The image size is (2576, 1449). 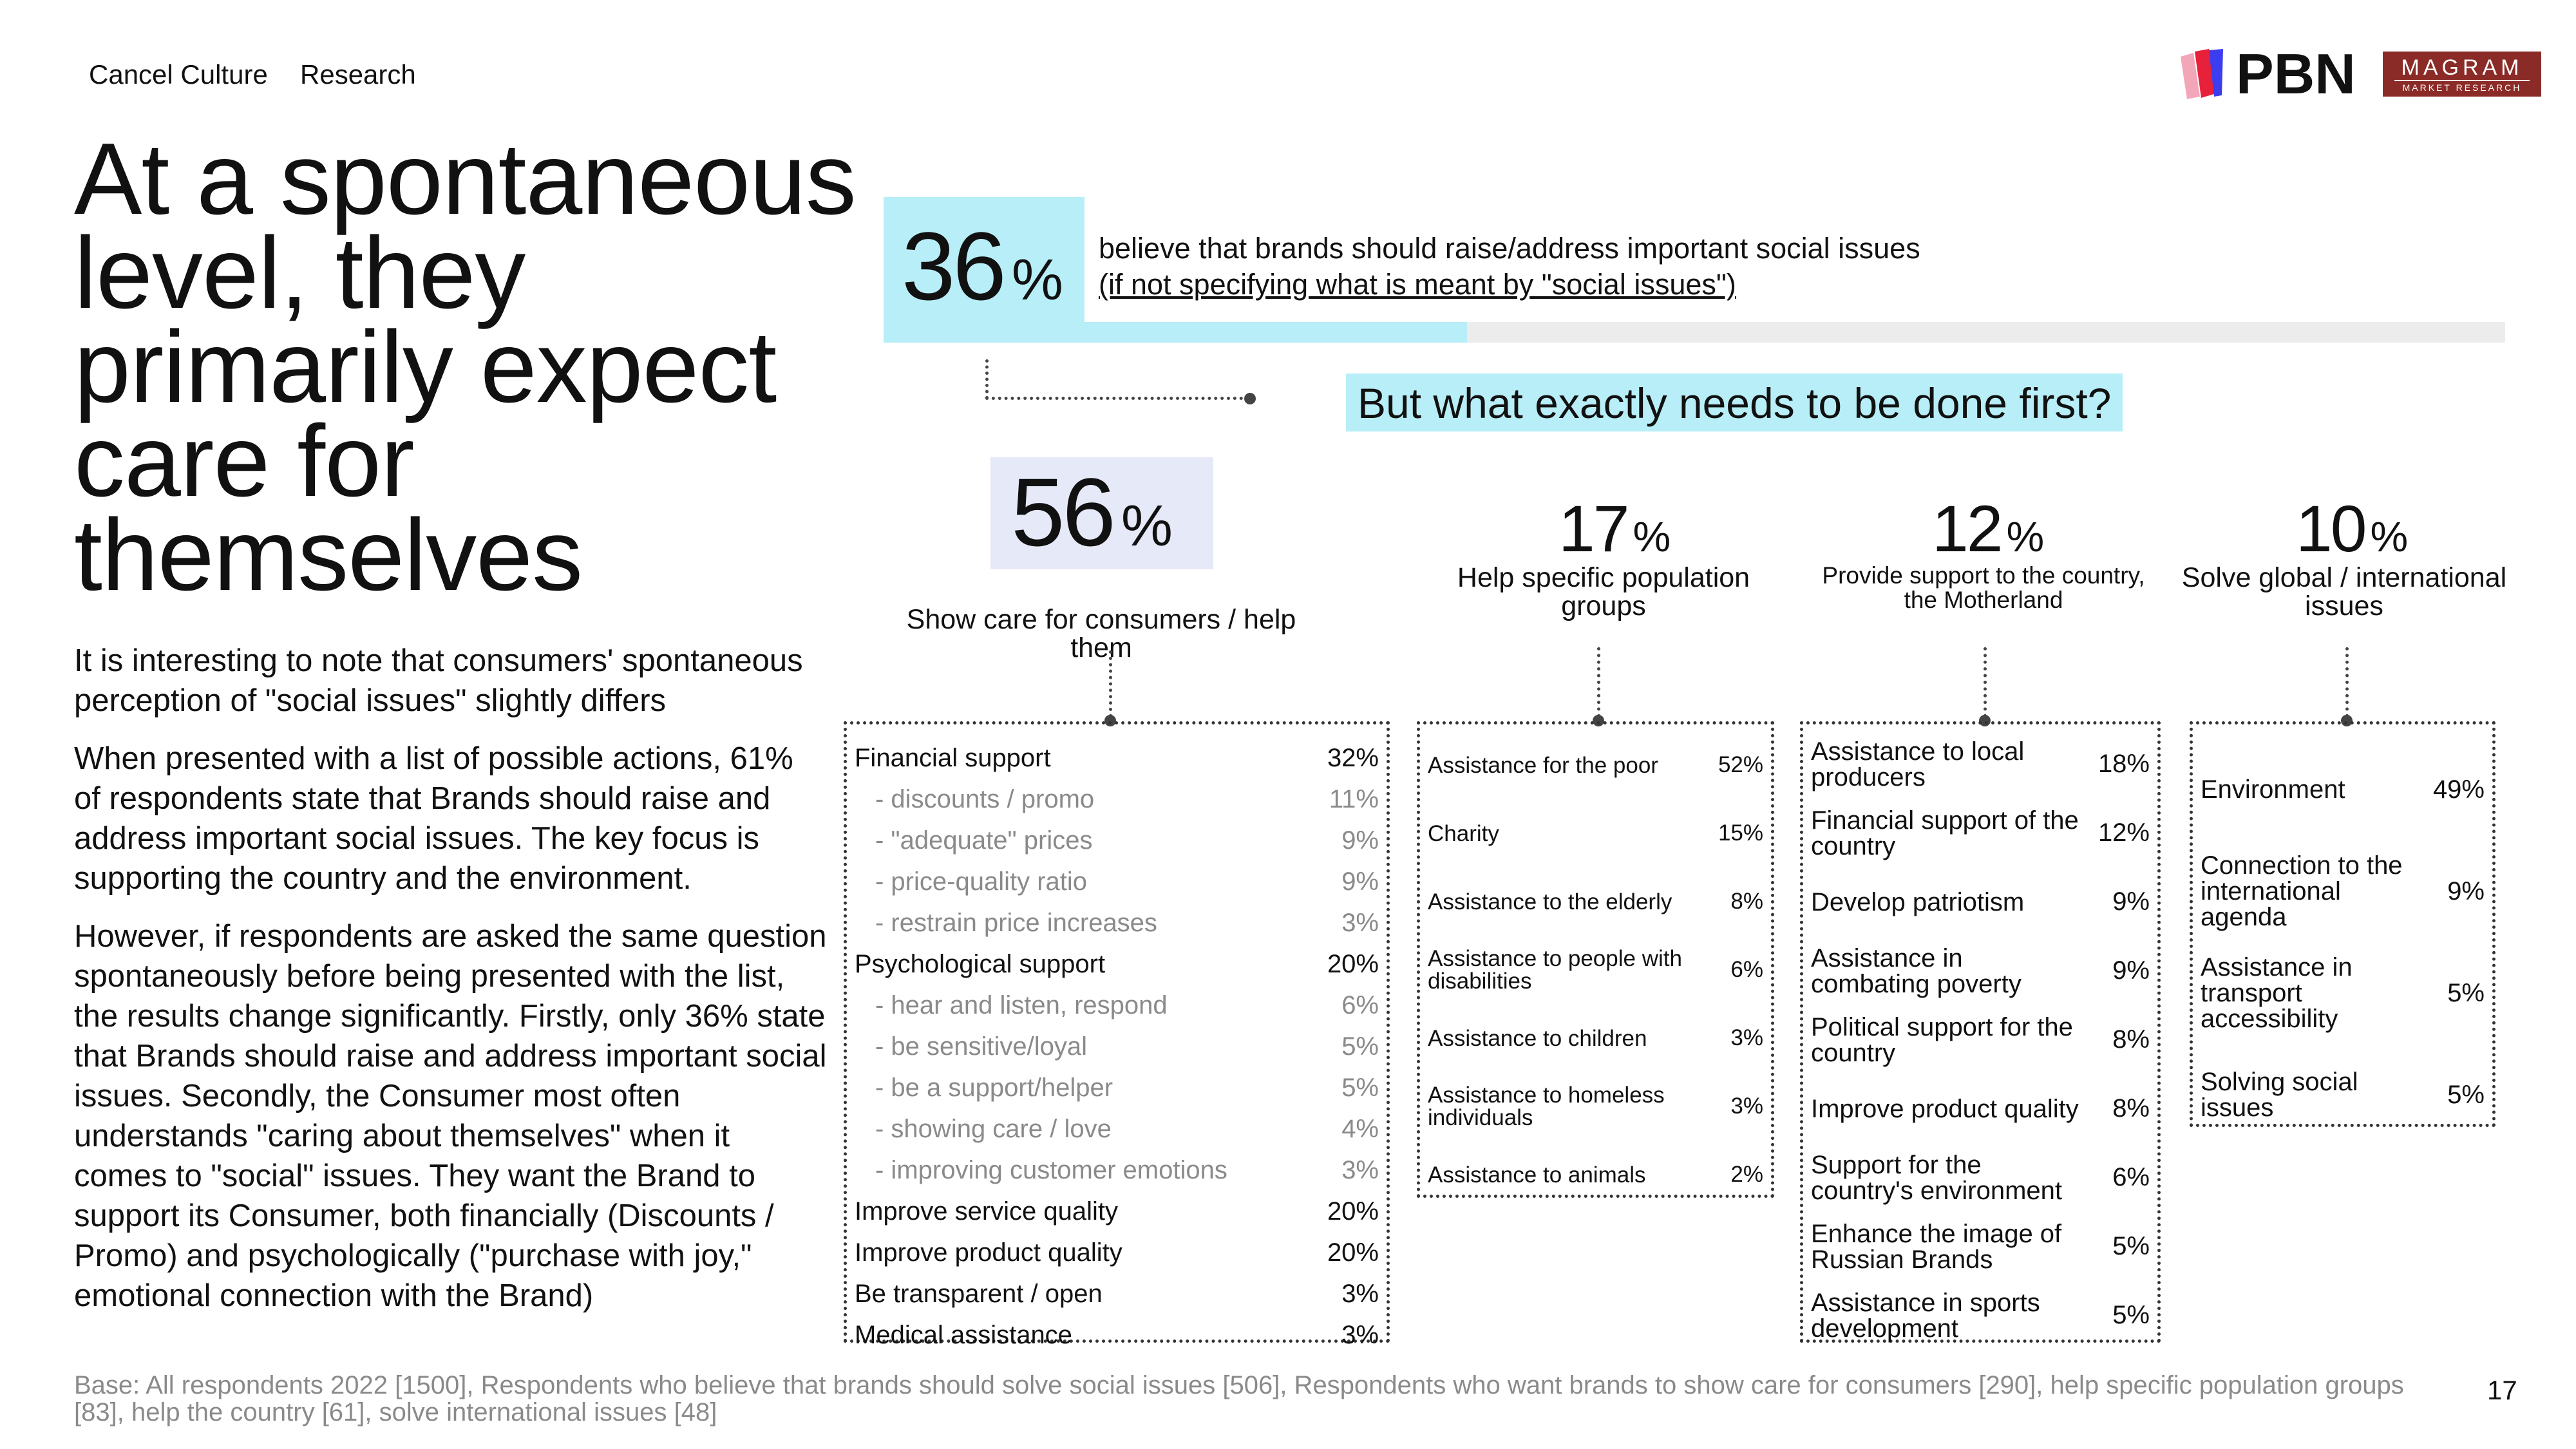 I want to click on row-label: Financial support of the country, so click(x=1945, y=833).